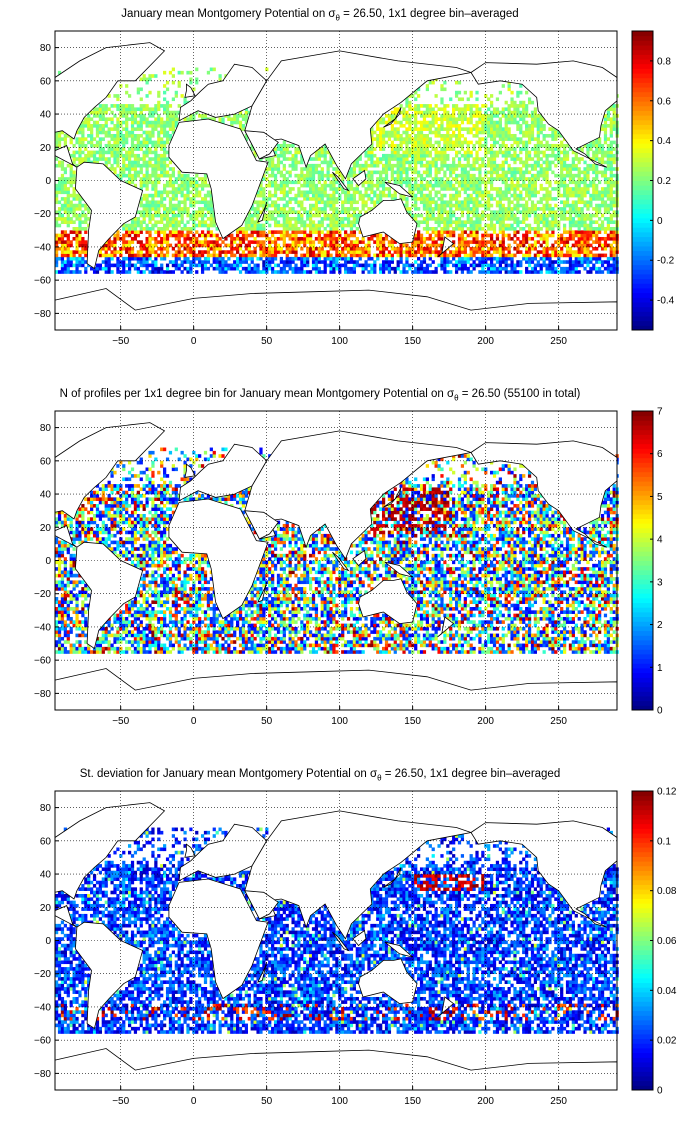  Describe the element at coordinates (228, 14) in the screenshot. I see `title-text: January mean Montgomery Potential on σ` at that location.